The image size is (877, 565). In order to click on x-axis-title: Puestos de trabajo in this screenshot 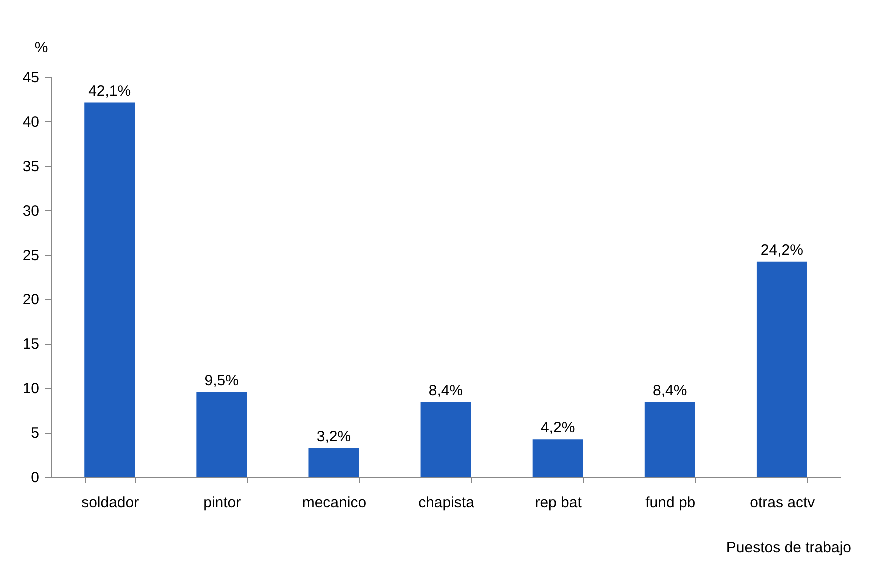, I will do `click(789, 548)`.